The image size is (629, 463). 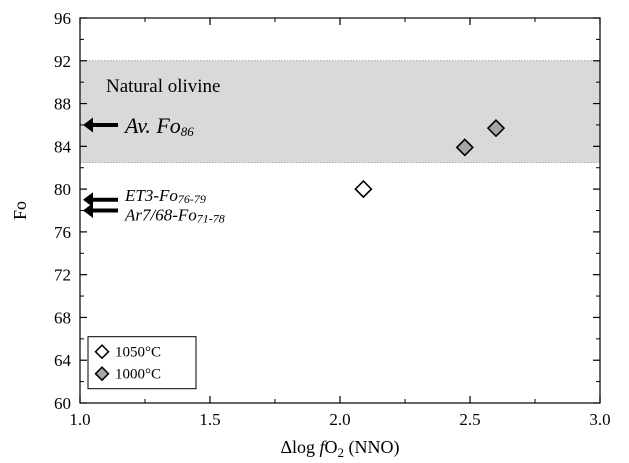 What do you see at coordinates (62, 18) in the screenshot?
I see `y-tick-label: 96` at bounding box center [62, 18].